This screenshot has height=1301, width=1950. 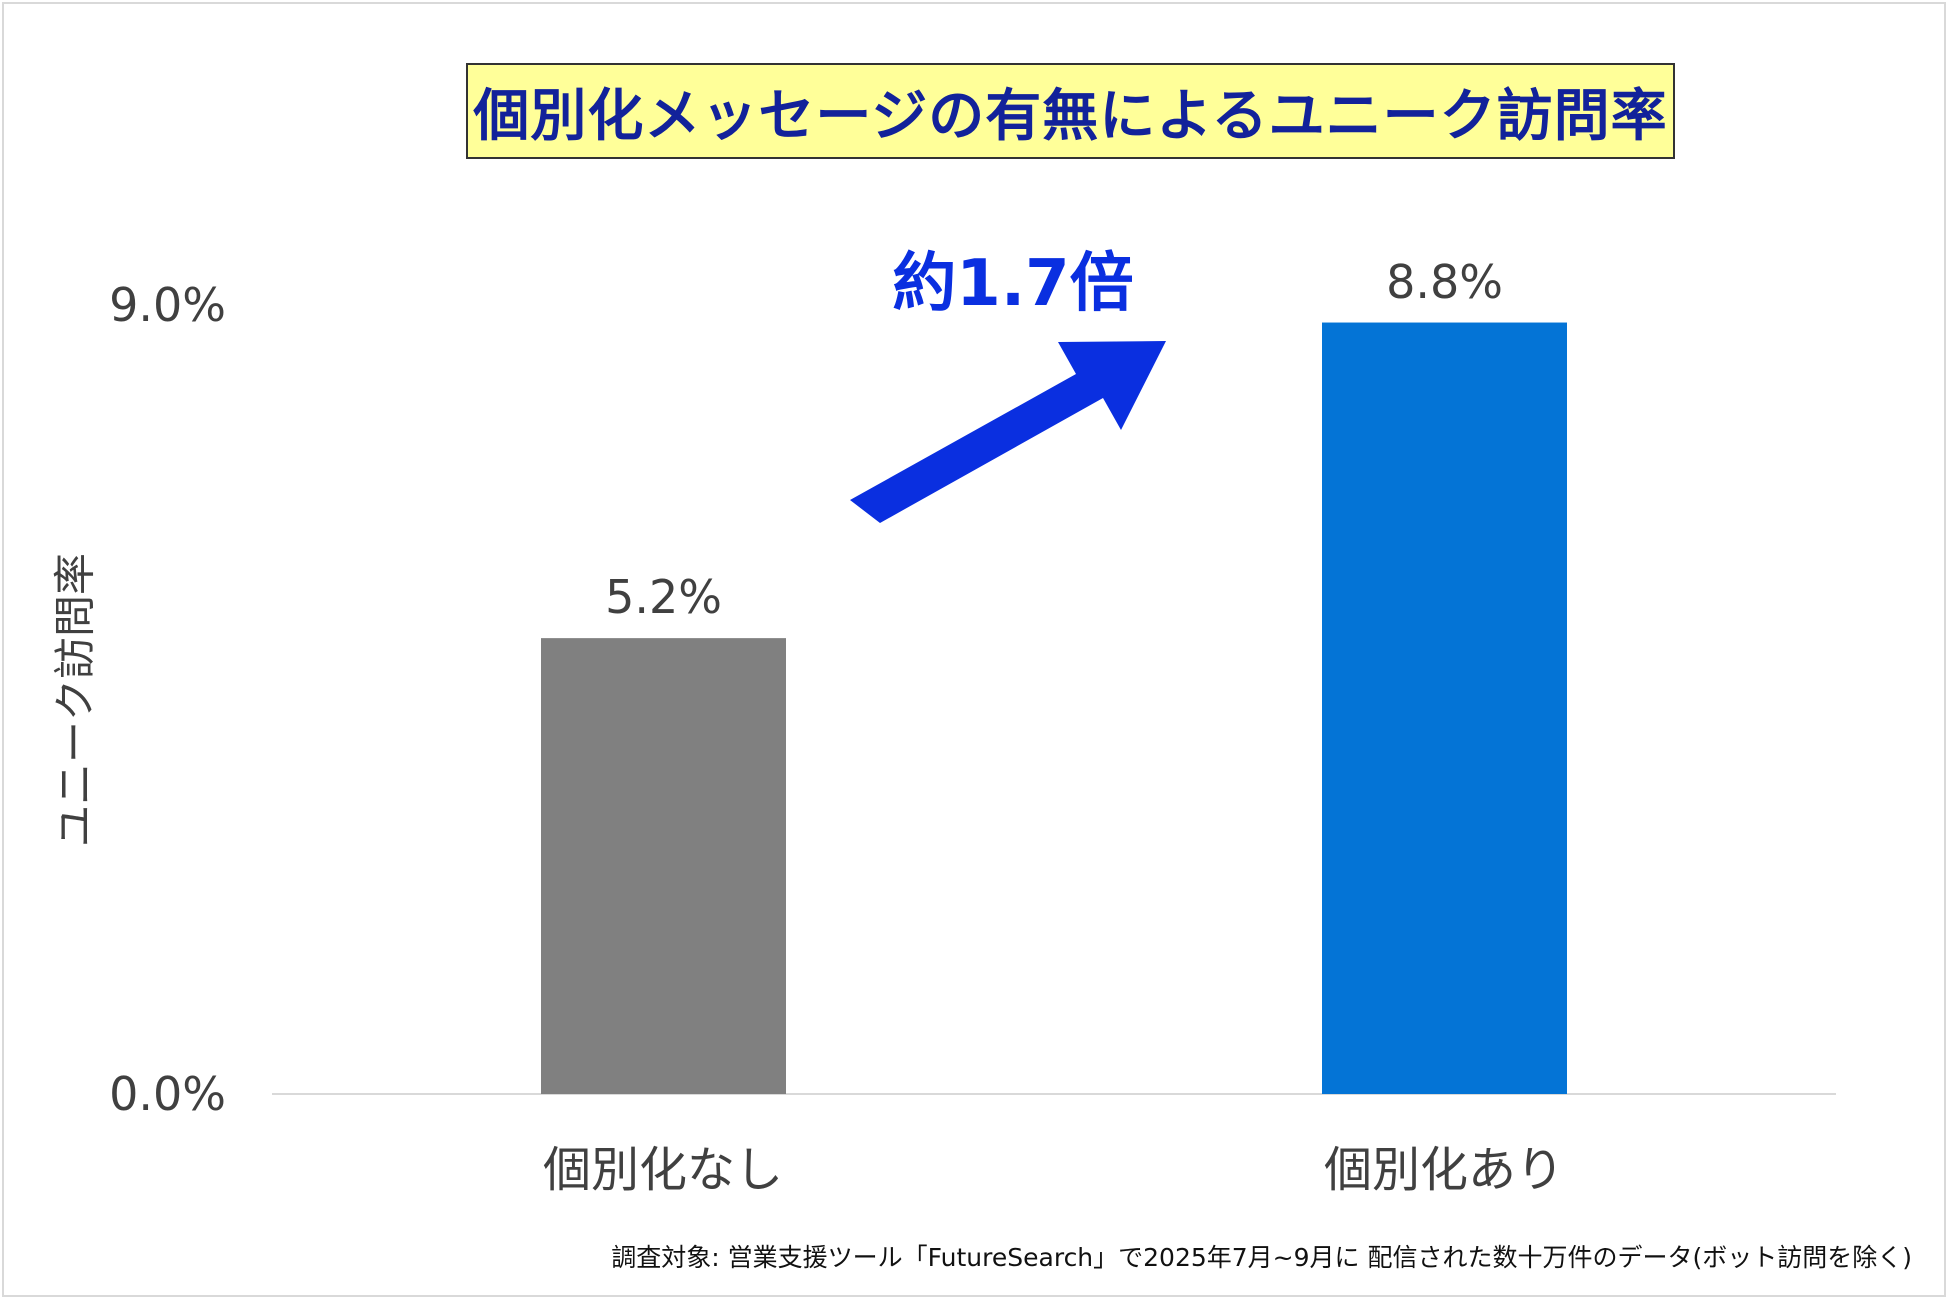 What do you see at coordinates (1013, 284) in the screenshot?
I see `ratio-annotation: 約1.7倍` at bounding box center [1013, 284].